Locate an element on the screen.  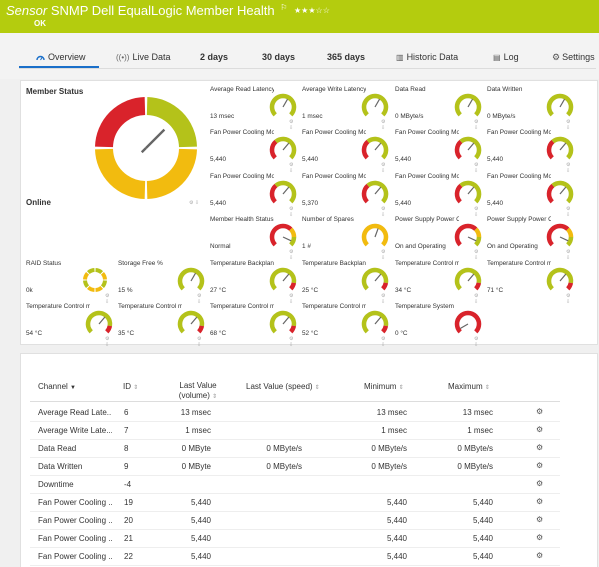
col-header-id: ID ⇕ is located at coordinates (130, 386).